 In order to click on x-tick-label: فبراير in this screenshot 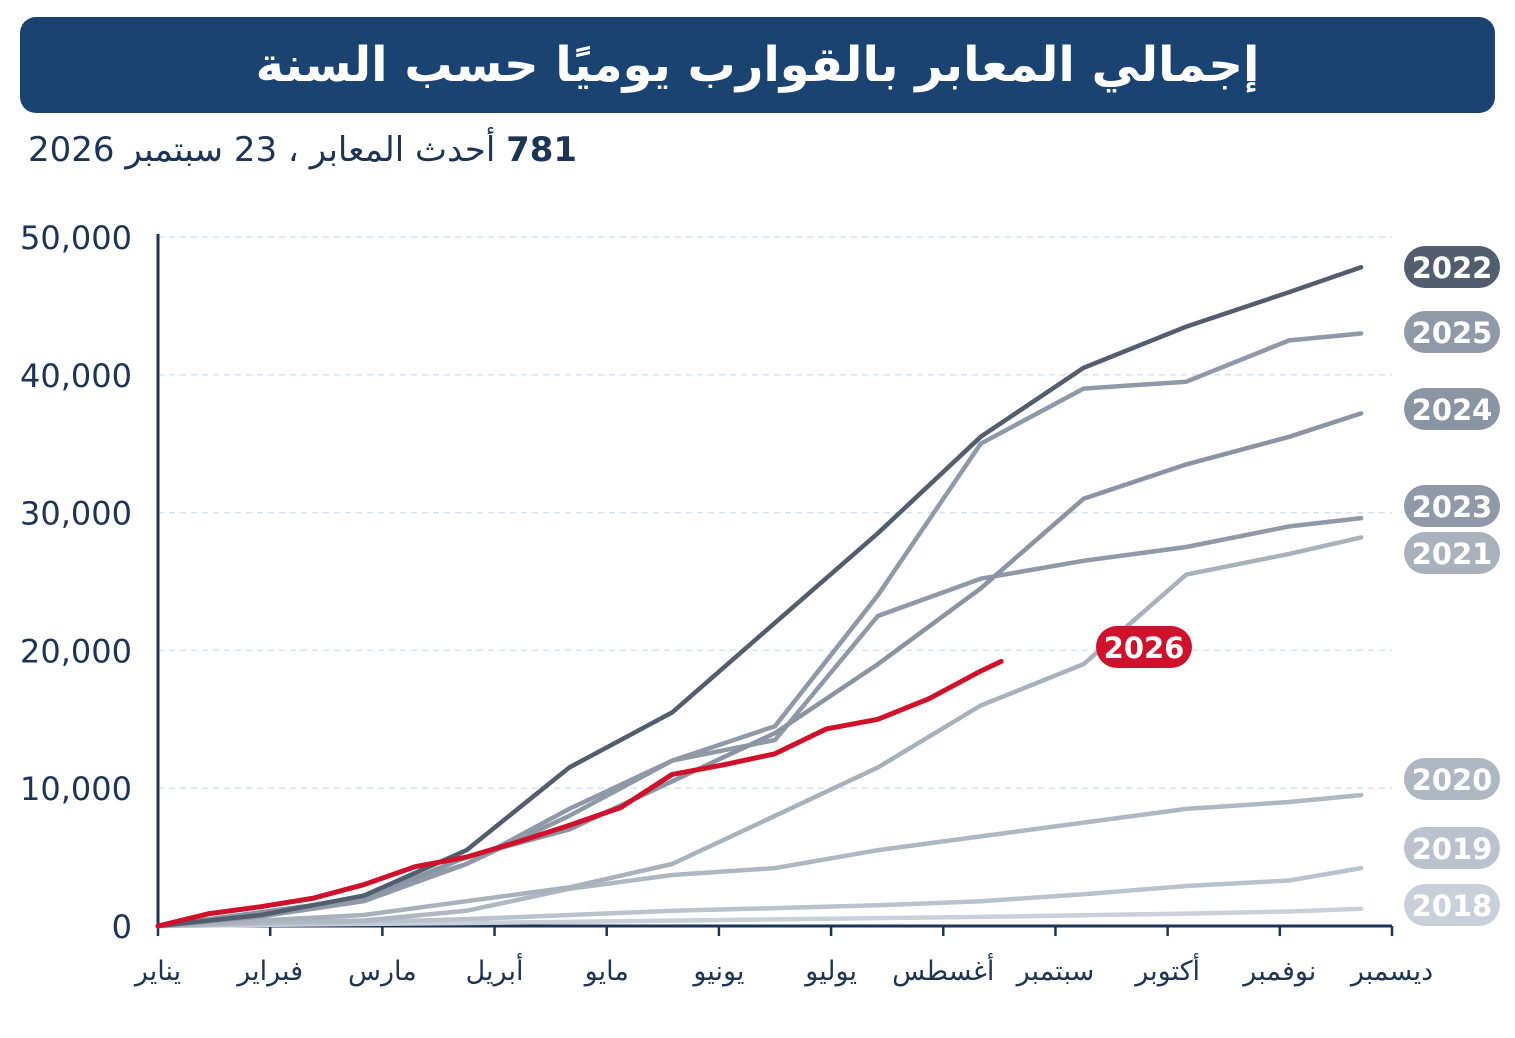, I will do `click(269, 971)`.